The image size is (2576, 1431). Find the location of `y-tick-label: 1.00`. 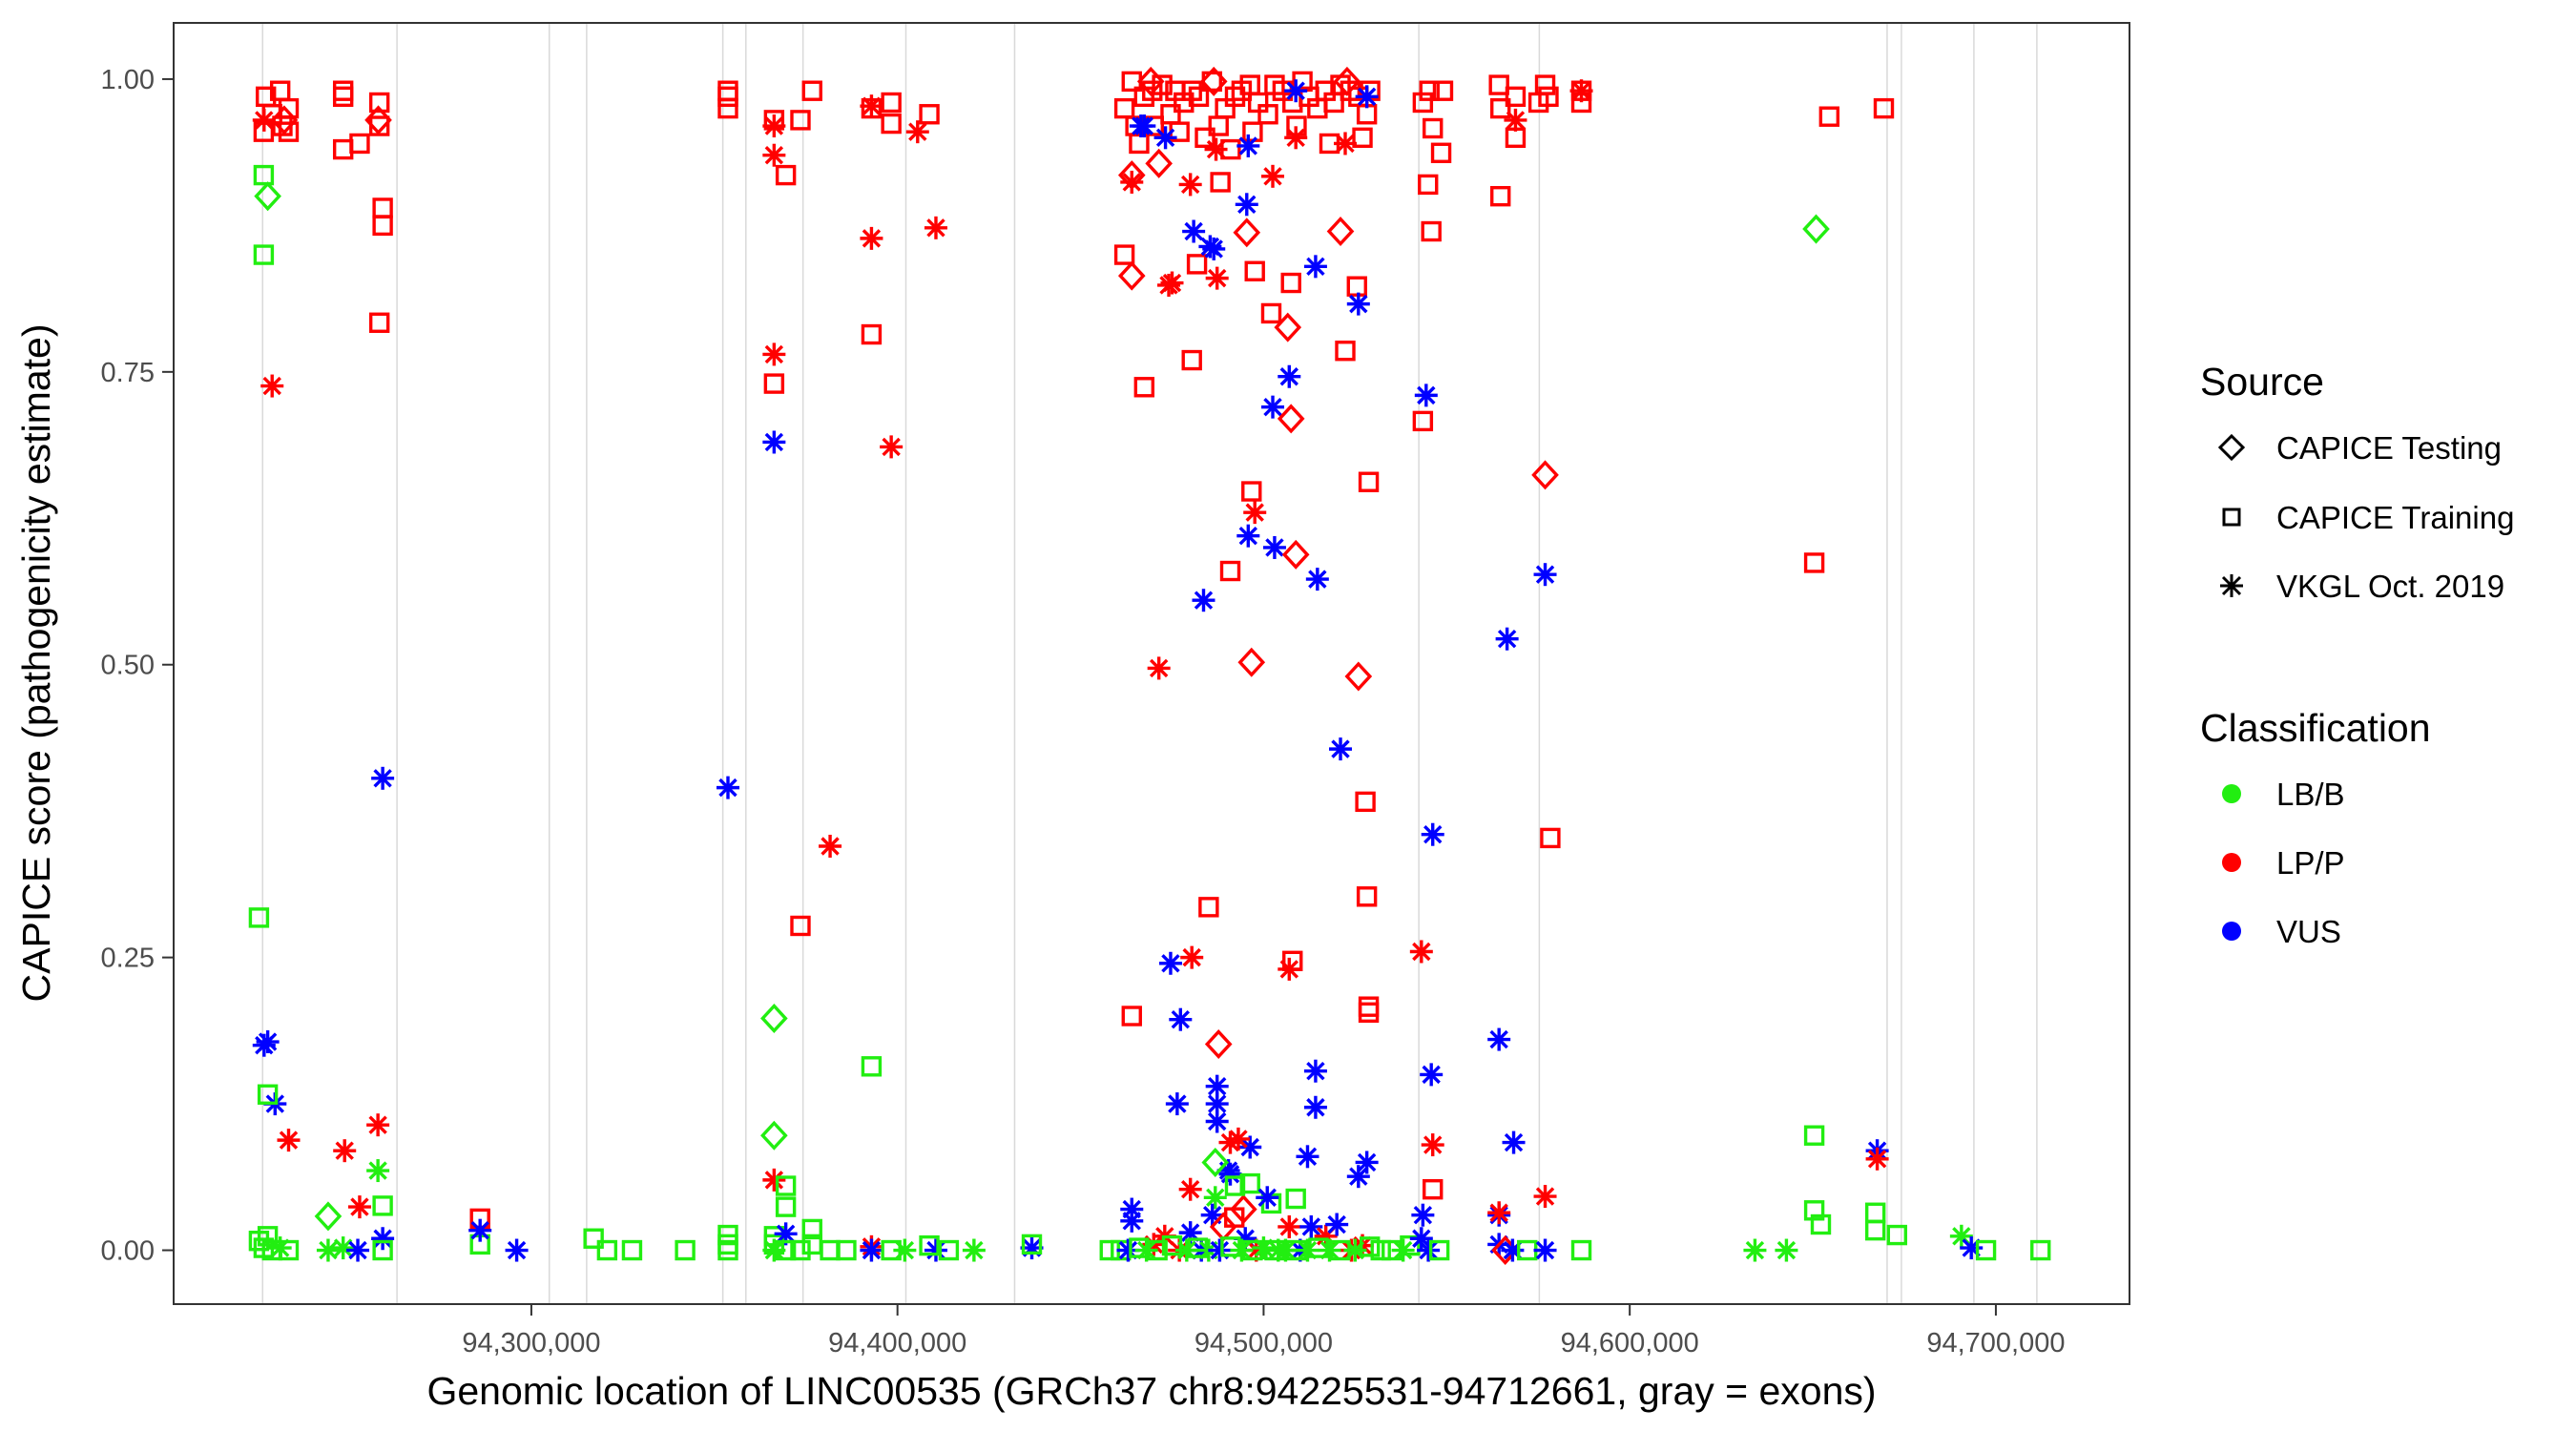

y-tick-label: 1.00 is located at coordinates (128, 80).